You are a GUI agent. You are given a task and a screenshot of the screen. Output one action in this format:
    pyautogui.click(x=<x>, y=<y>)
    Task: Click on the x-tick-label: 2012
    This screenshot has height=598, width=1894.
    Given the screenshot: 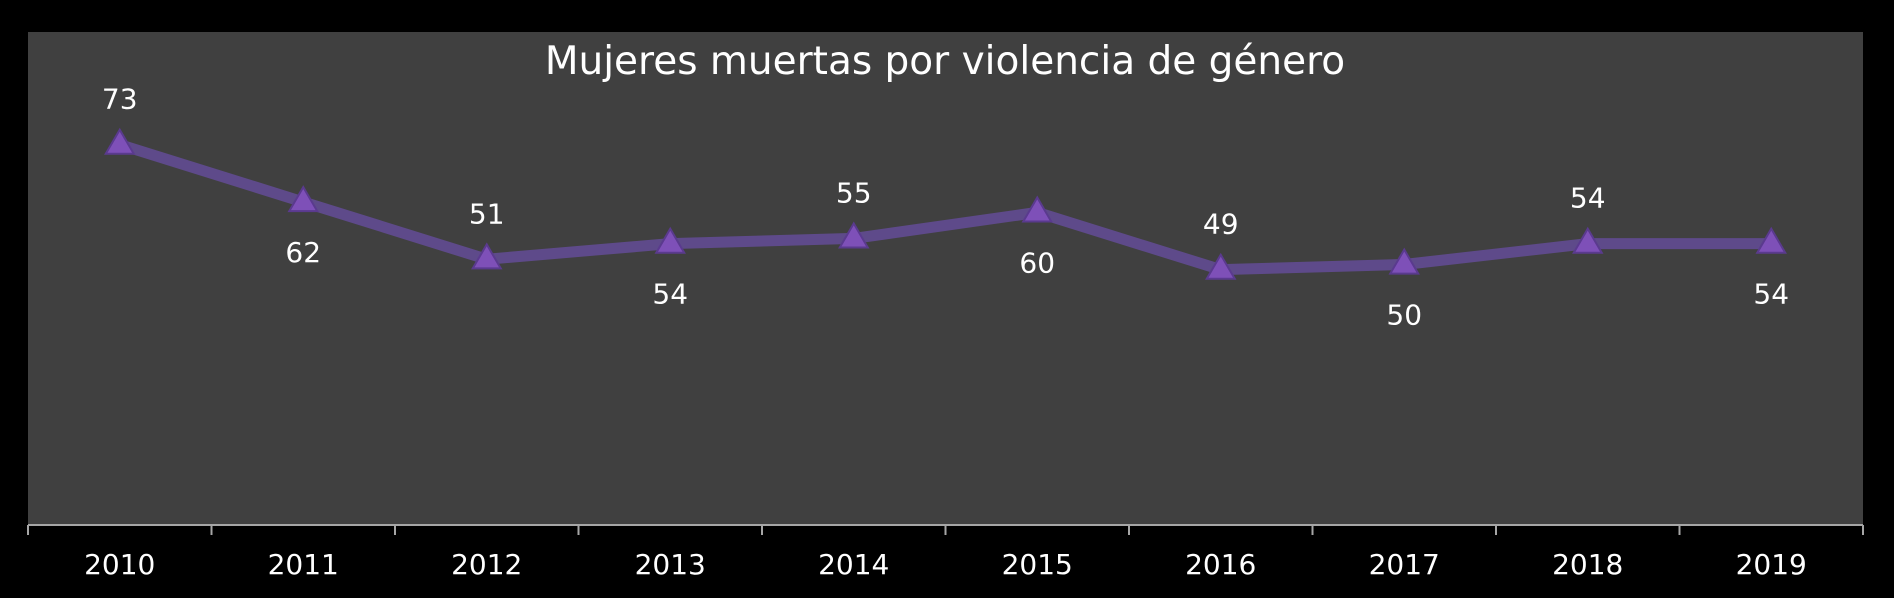 What is the action you would take?
    pyautogui.click(x=486, y=564)
    